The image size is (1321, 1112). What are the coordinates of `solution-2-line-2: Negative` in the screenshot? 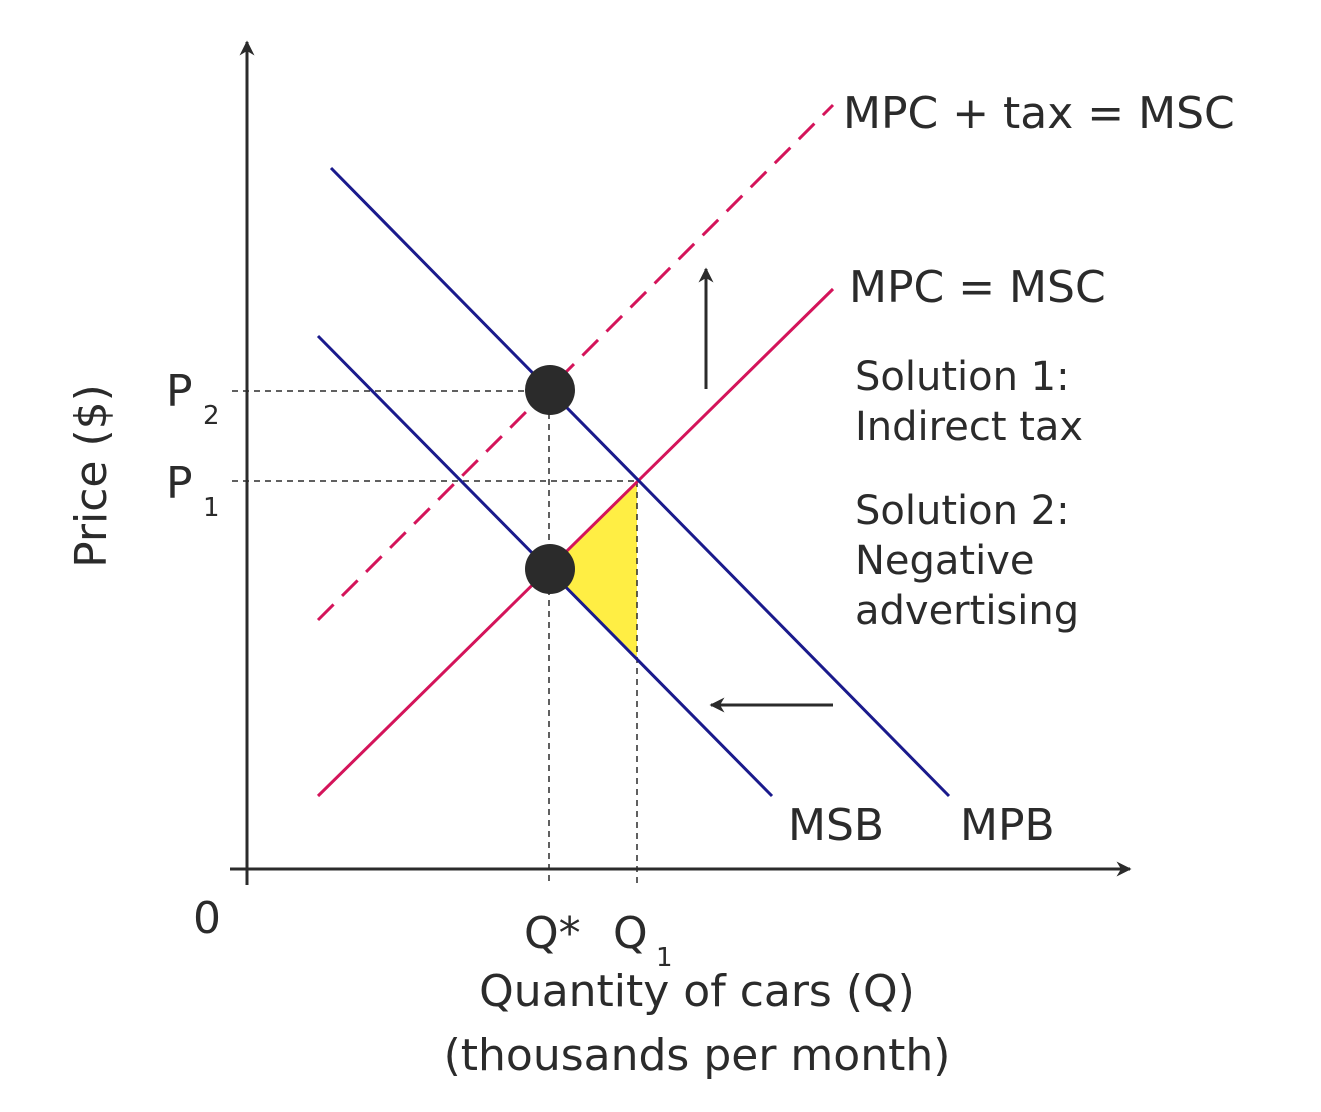 It's located at (945, 561).